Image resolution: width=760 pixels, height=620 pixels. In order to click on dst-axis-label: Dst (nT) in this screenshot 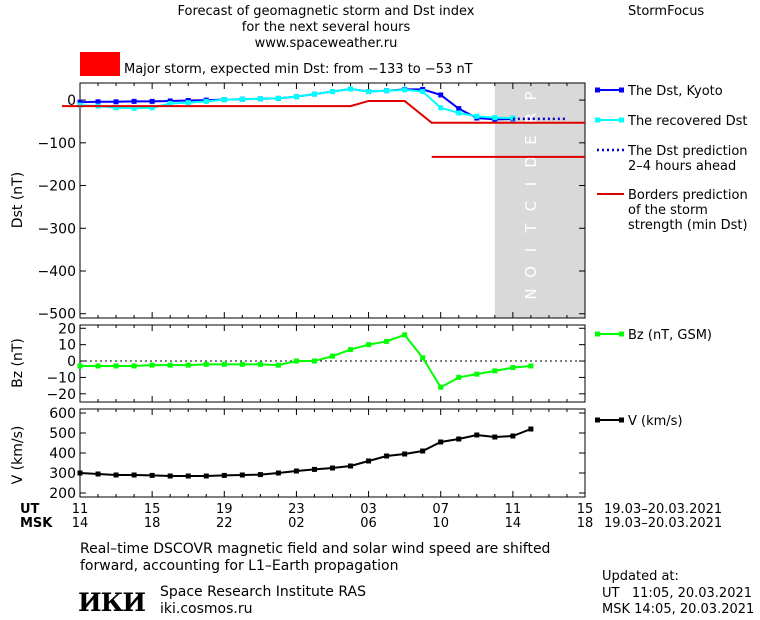, I will do `click(18, 200)`.